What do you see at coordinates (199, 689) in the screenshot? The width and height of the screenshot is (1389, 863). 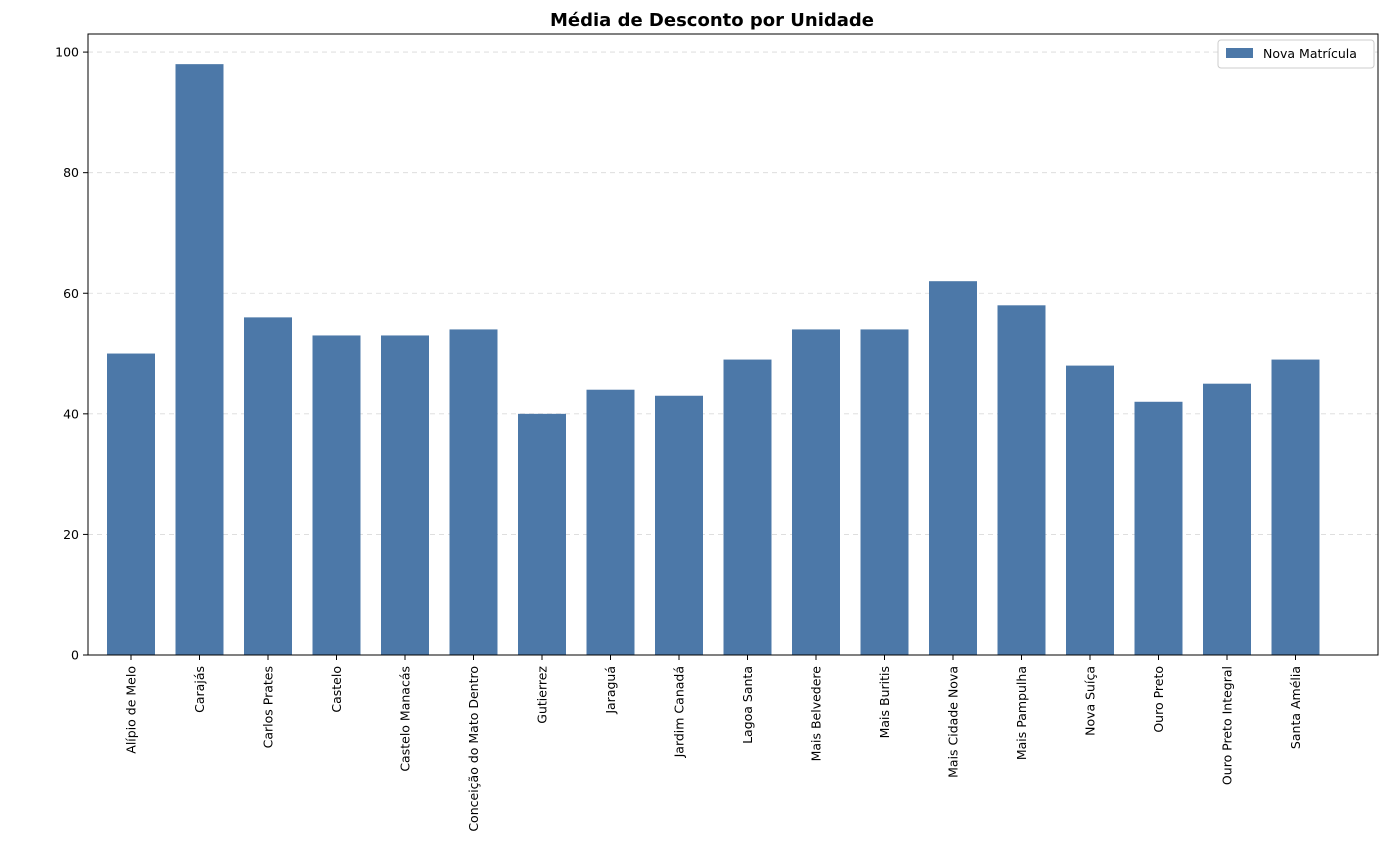 I see `x-tick-label-1: Carajás` at bounding box center [199, 689].